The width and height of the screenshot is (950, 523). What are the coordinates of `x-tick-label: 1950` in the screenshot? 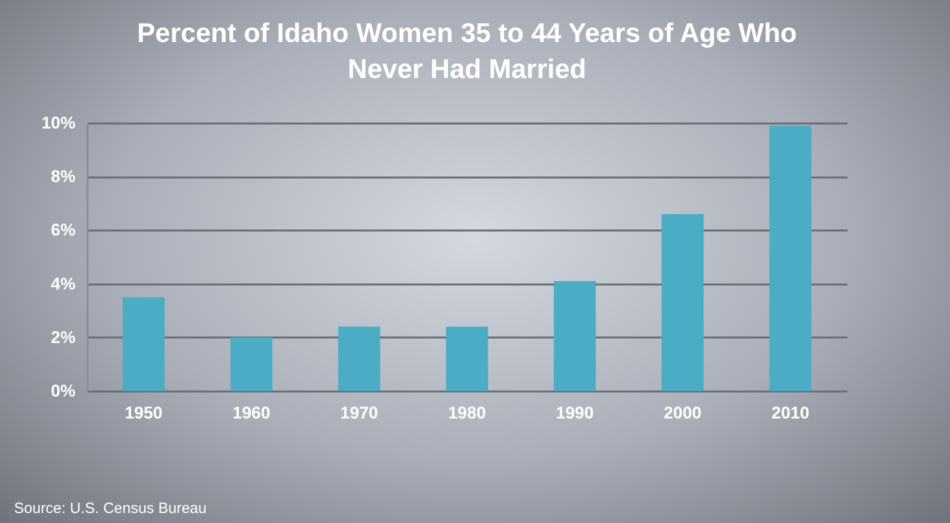 It's located at (143, 413).